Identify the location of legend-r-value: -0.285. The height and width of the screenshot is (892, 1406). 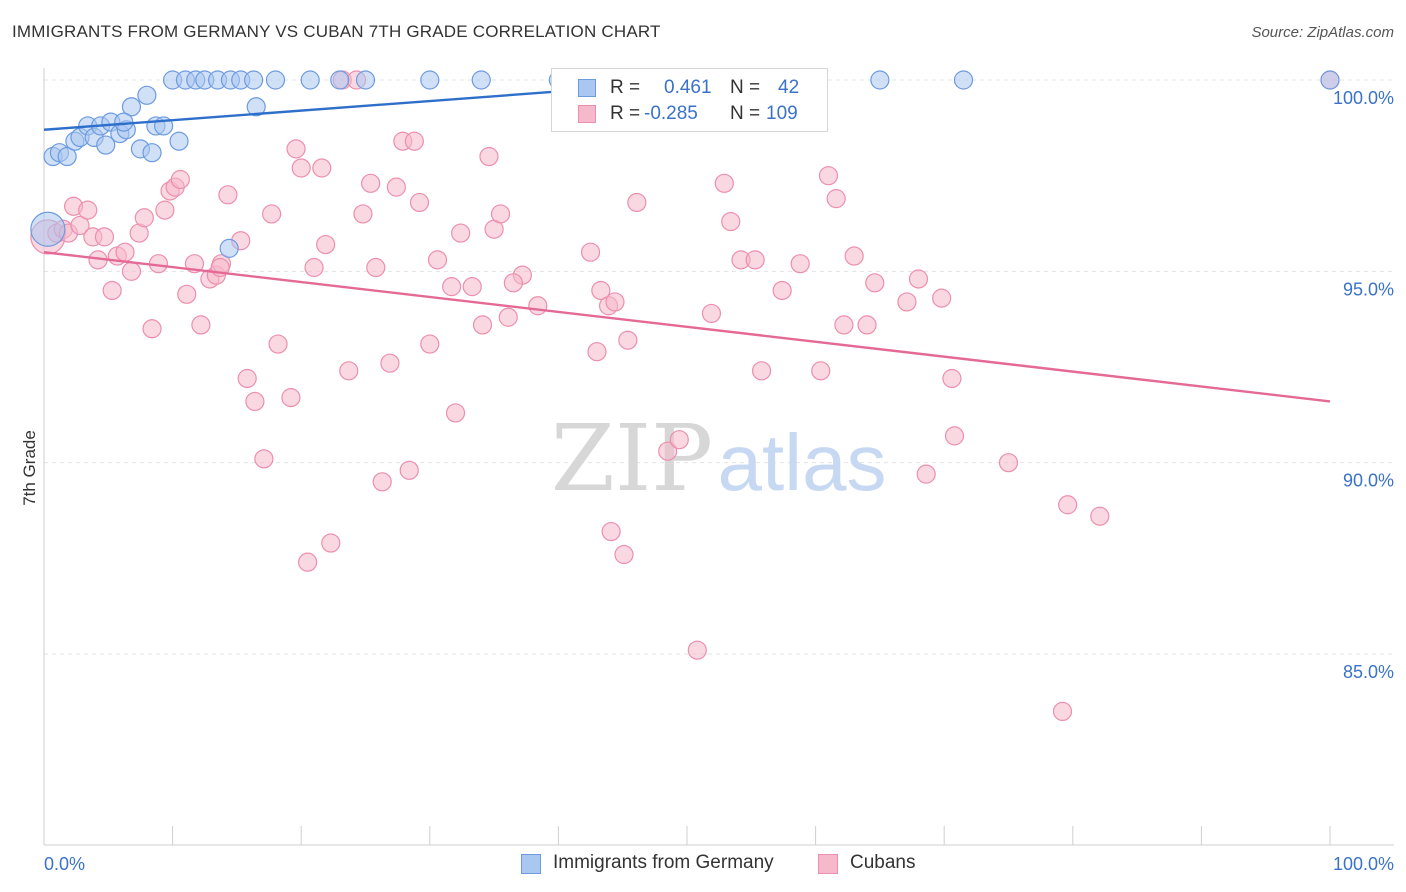
(671, 113).